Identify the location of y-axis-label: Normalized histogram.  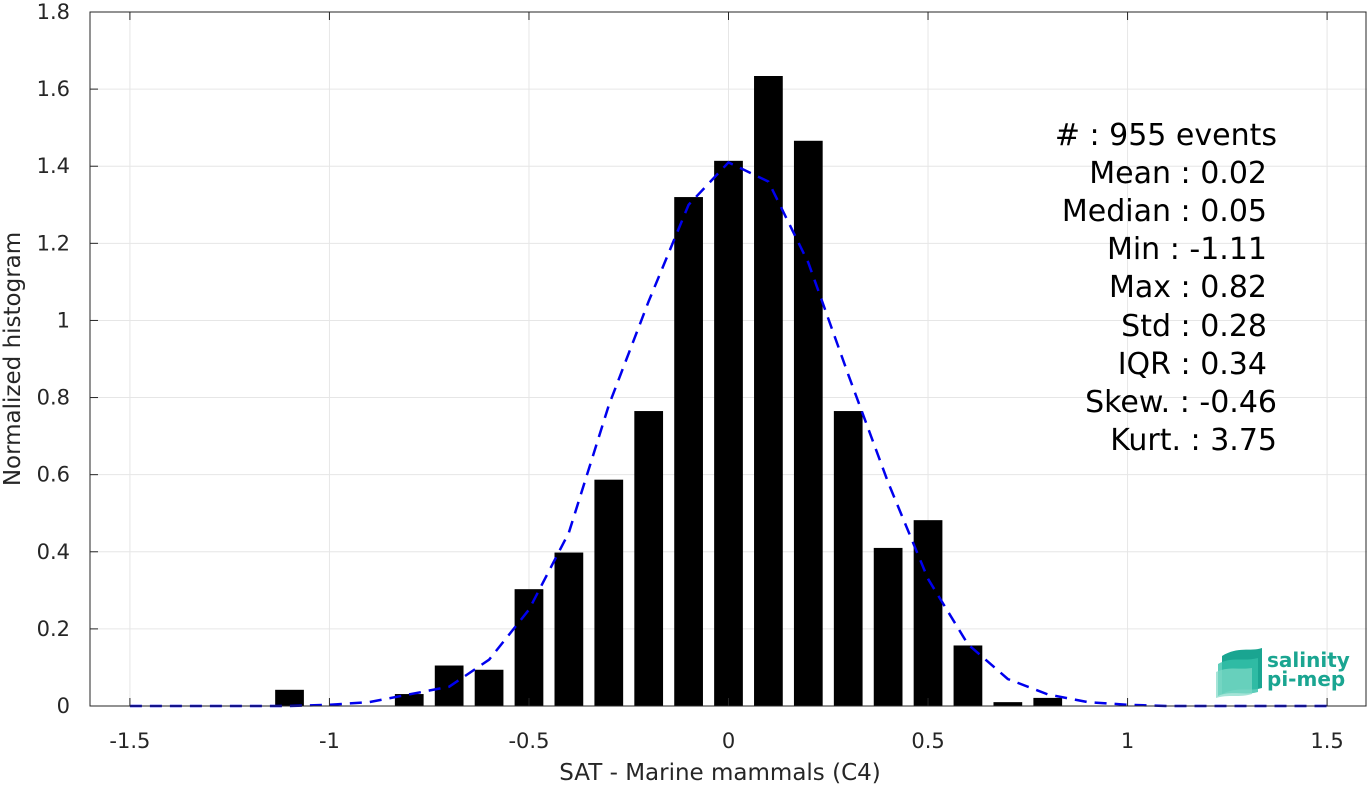
(13, 359).